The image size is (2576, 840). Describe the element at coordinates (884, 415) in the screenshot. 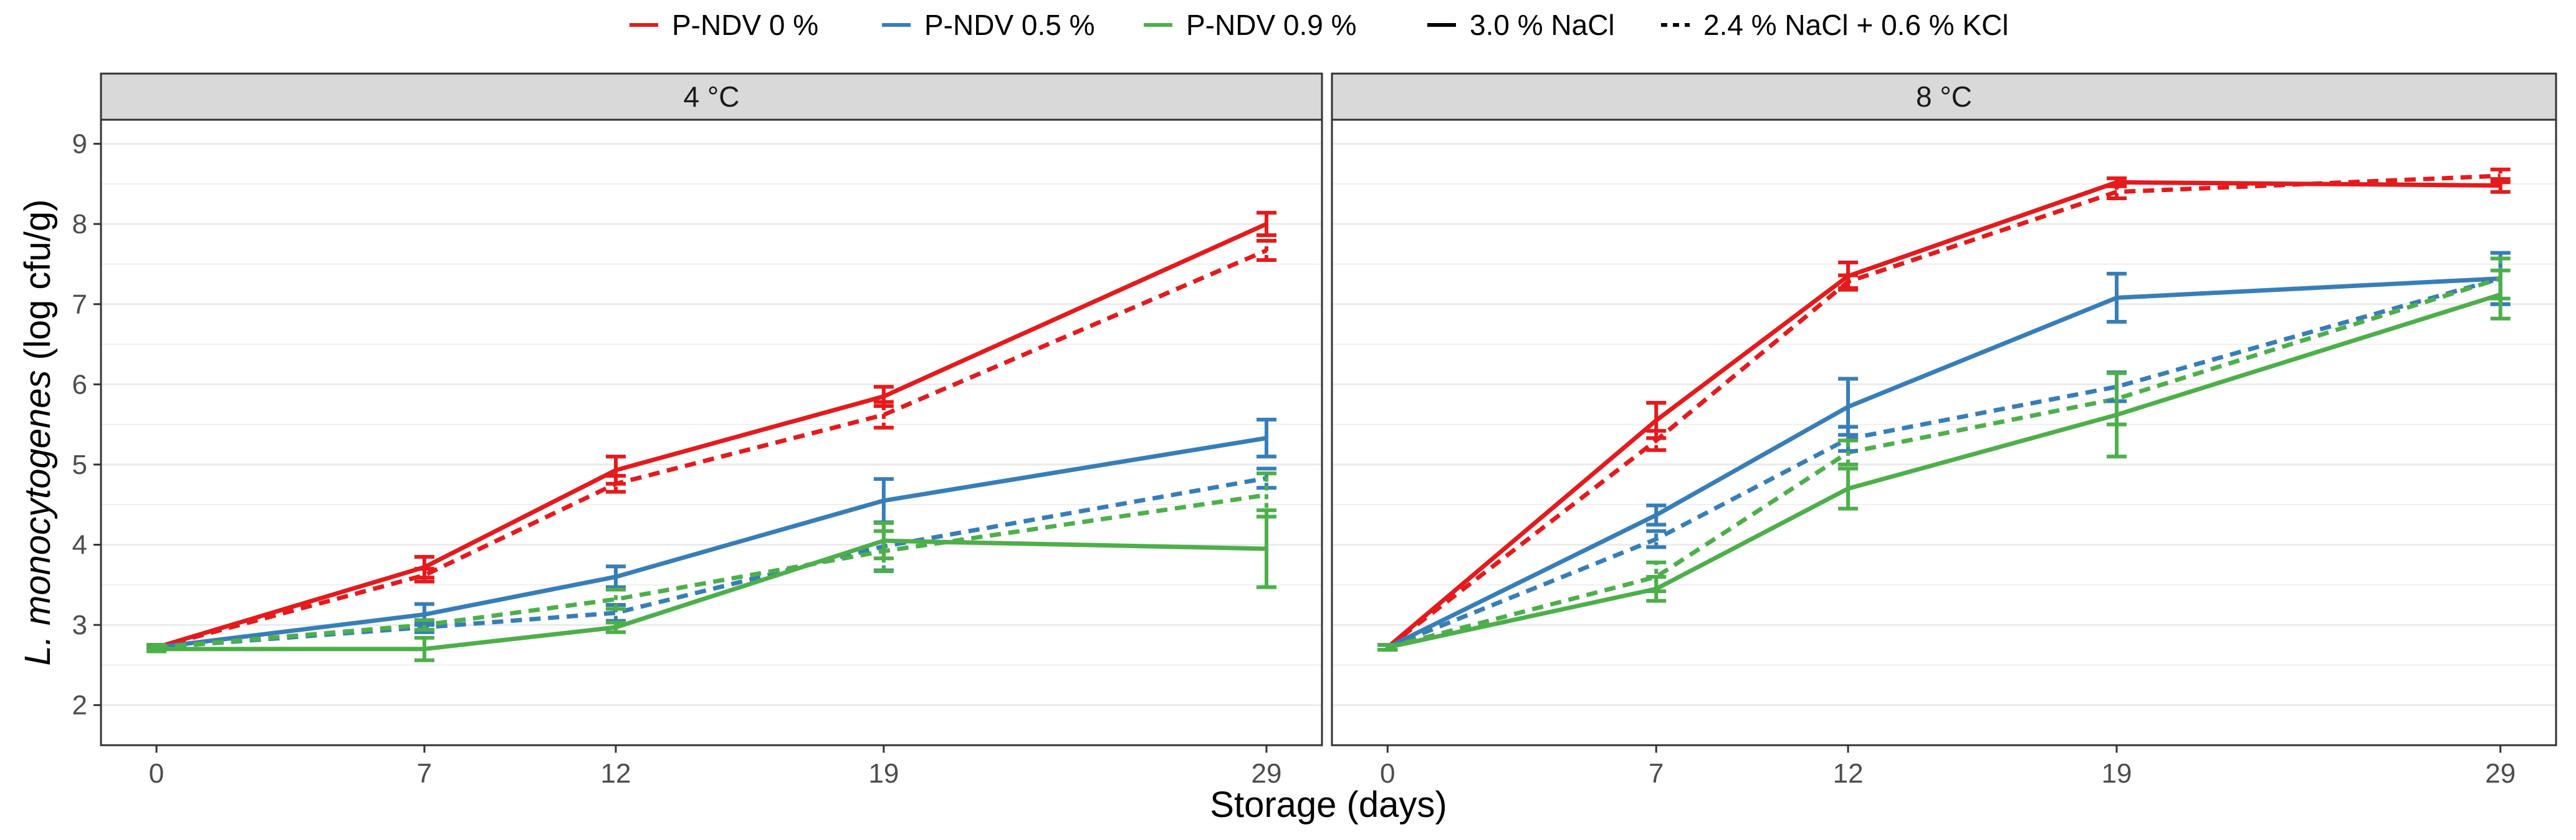

I see `error-bar-panel1-s2-p4` at that location.